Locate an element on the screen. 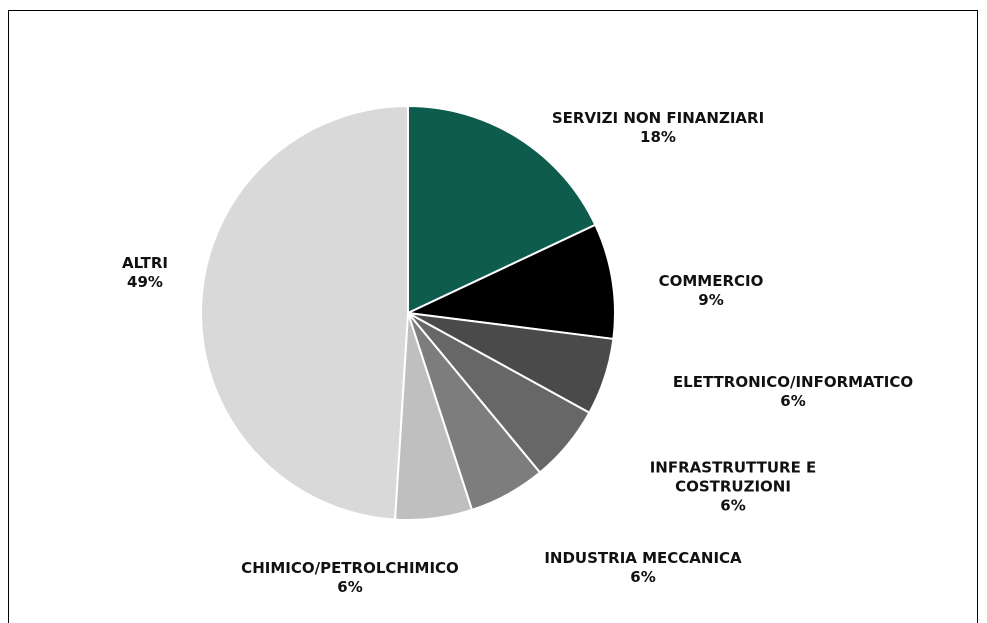 Image resolution: width=987 pixels, height=623 pixels. category-label: CHIMICO/PETROLCHIMICO is located at coordinates (350, 568).